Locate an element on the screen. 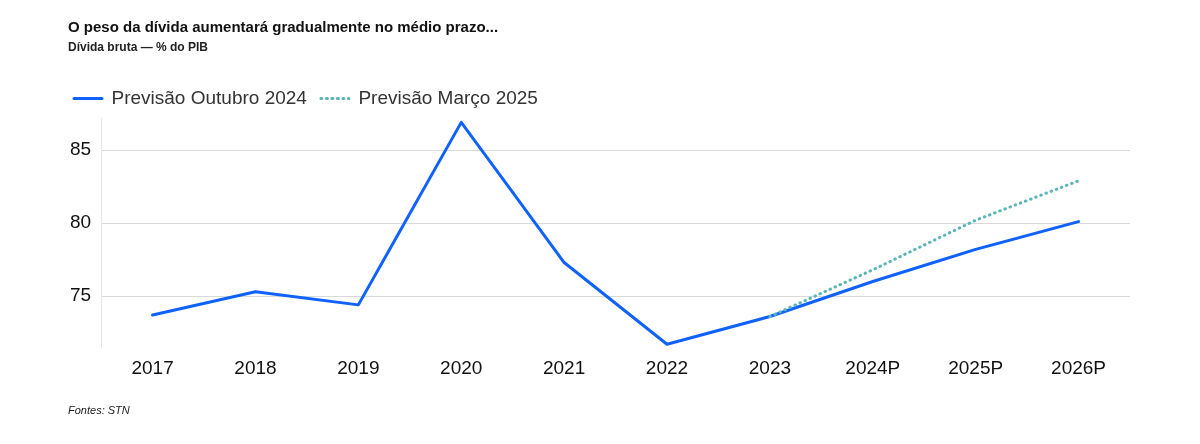 The height and width of the screenshot is (444, 1200). x-tick-label: 2017 is located at coordinates (152, 367).